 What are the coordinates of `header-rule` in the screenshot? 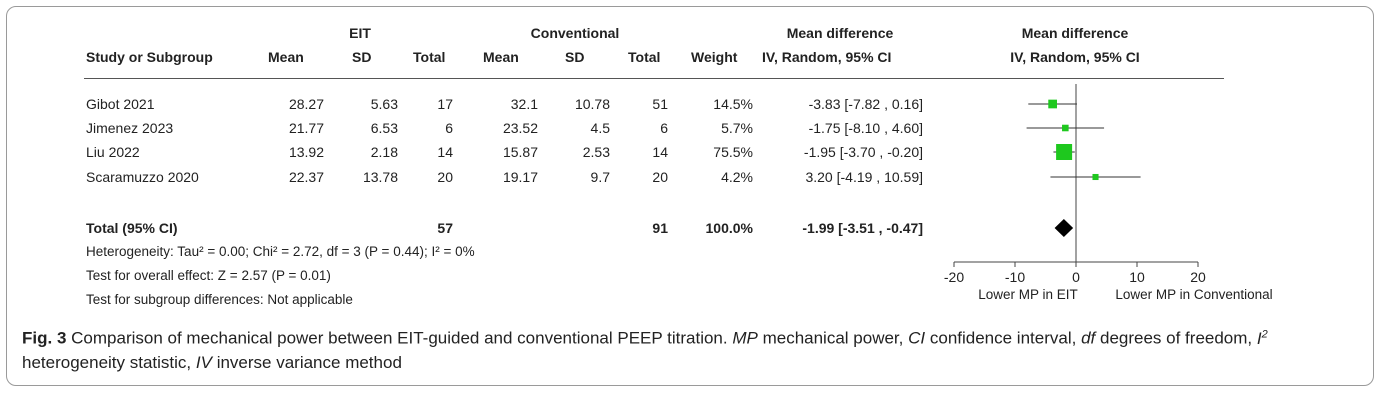 It's located at (654, 78).